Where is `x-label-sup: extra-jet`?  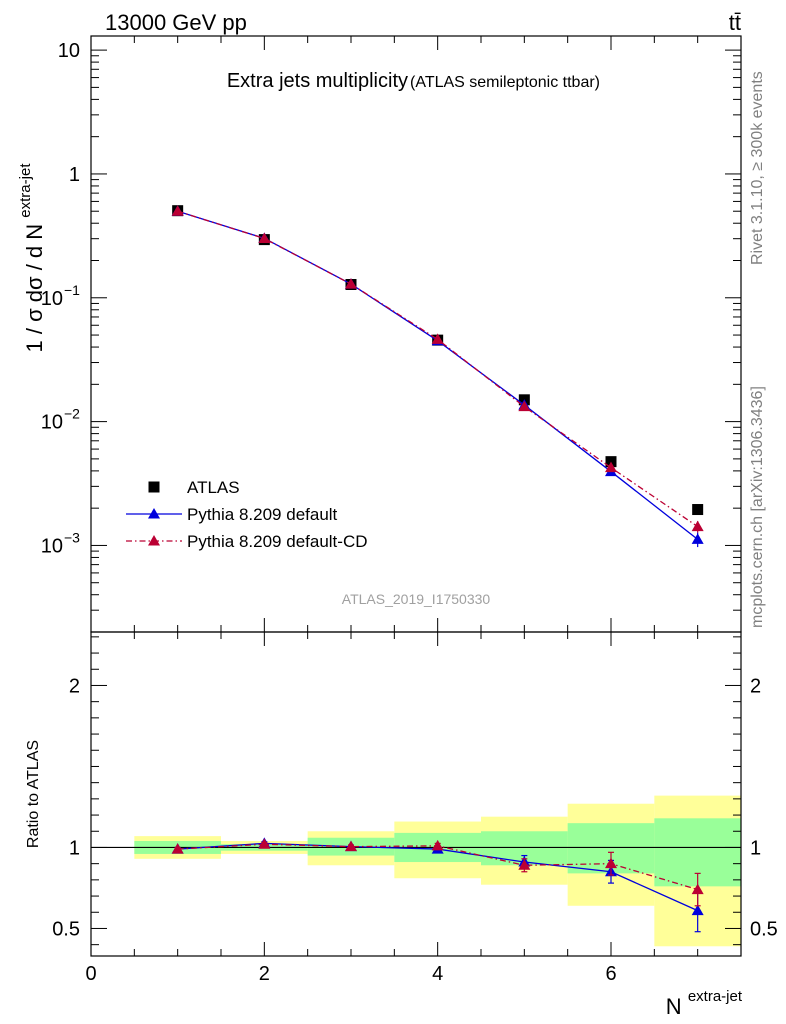 x-label-sup: extra-jet is located at coordinates (715, 996).